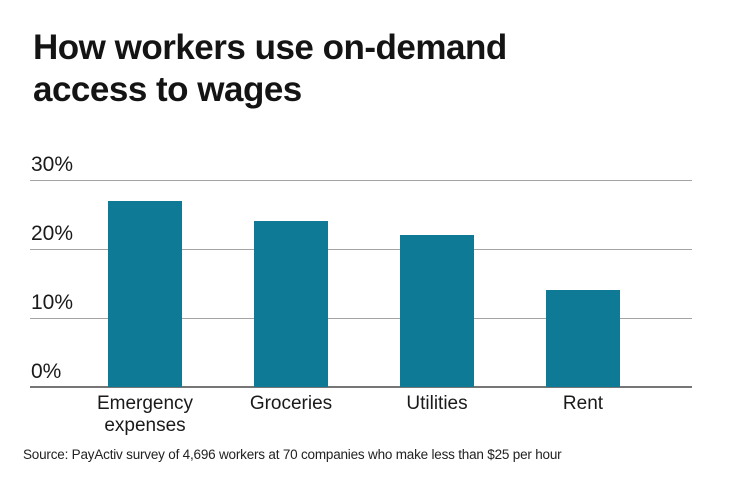 This screenshot has height=482, width=740. Describe the element at coordinates (52, 302) in the screenshot. I see `y-tick-label-10: 10%` at that location.